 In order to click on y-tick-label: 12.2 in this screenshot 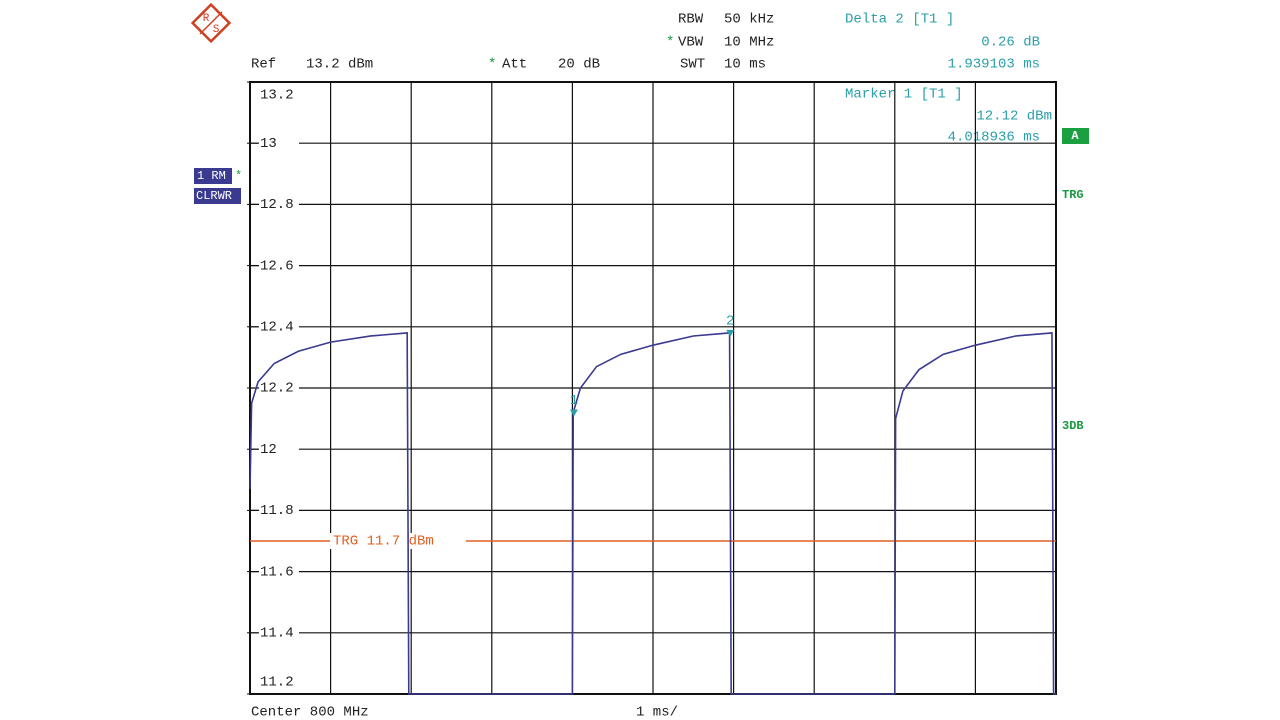, I will do `click(277, 389)`.